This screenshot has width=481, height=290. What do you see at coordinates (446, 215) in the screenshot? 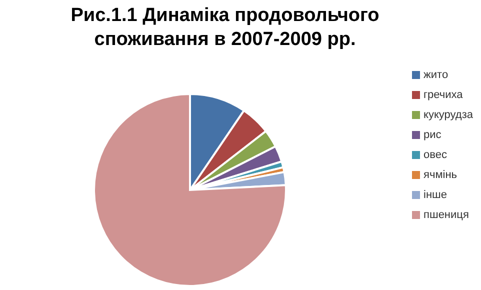
I see `legend-label: пшениця` at bounding box center [446, 215].